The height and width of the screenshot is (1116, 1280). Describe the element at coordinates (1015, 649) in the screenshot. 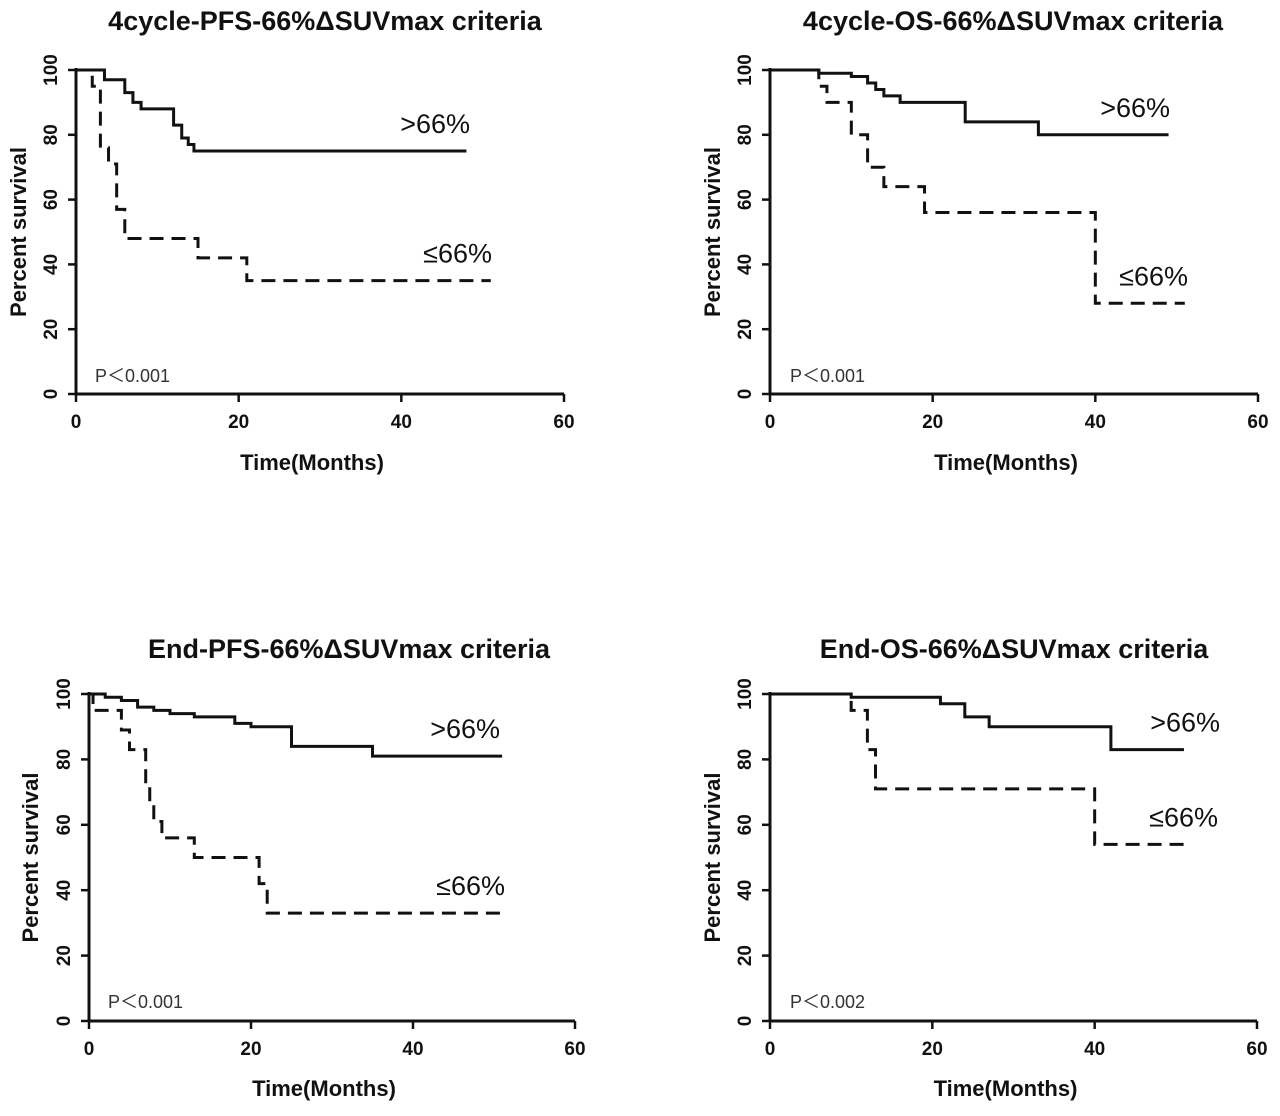

I see `chart-title: End-OS-66%ΔSUVmax criteria` at that location.